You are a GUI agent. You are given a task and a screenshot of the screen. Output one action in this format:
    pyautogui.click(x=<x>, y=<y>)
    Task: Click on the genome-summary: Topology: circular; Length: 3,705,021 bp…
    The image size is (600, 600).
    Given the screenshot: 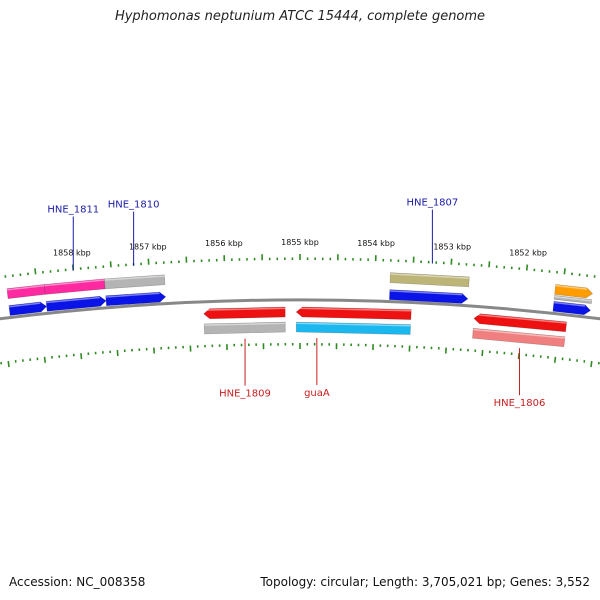 What is the action you would take?
    pyautogui.click(x=425, y=582)
    